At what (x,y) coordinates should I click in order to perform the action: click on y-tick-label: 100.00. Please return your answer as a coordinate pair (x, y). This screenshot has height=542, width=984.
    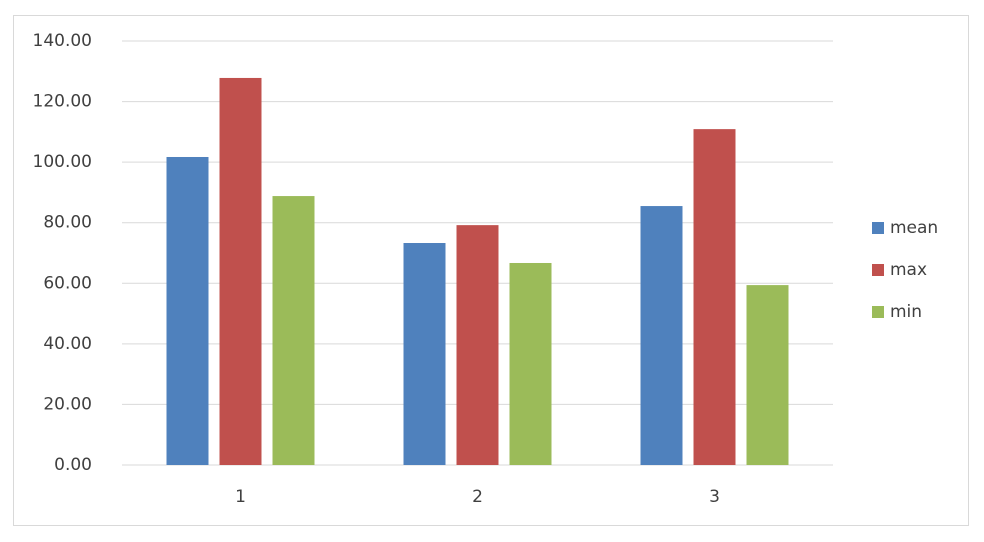
    Looking at the image, I should click on (62, 162).